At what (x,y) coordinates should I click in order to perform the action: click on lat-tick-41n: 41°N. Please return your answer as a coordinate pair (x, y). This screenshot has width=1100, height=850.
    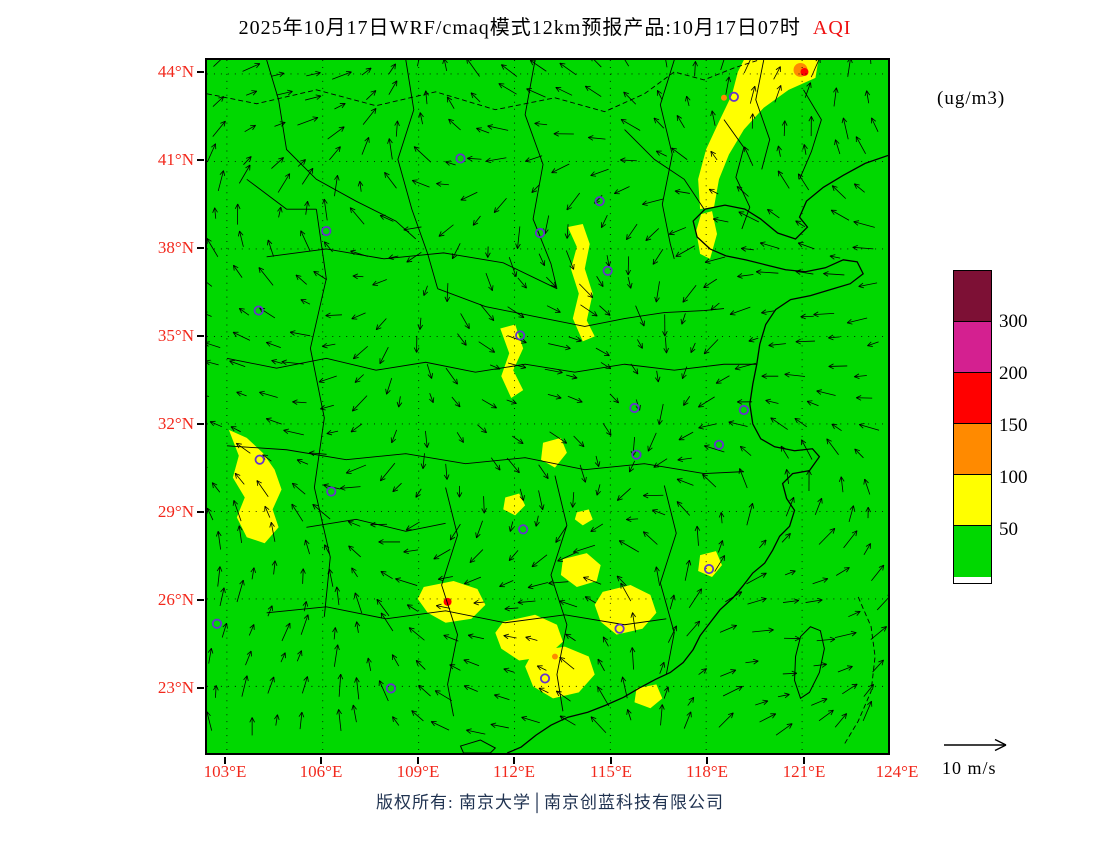
    Looking at the image, I should click on (175, 159).